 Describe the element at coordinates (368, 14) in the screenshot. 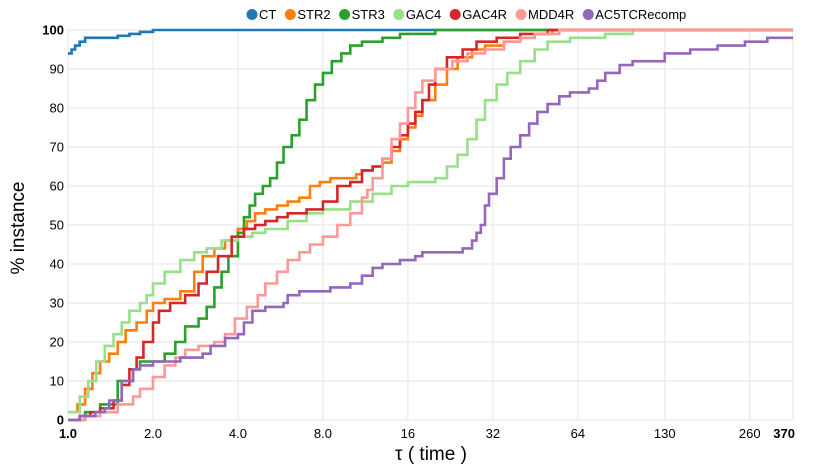

I see `legend-label: STR3` at that location.